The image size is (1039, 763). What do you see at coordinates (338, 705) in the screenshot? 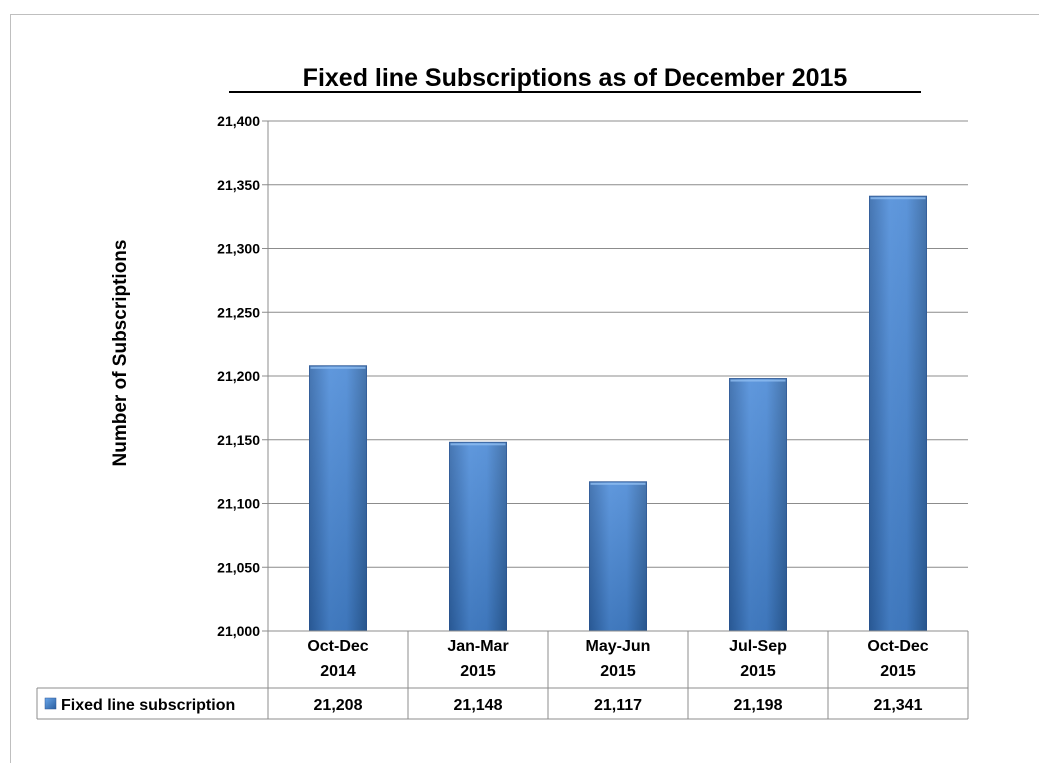
I see `data-label: 21,208` at bounding box center [338, 705].